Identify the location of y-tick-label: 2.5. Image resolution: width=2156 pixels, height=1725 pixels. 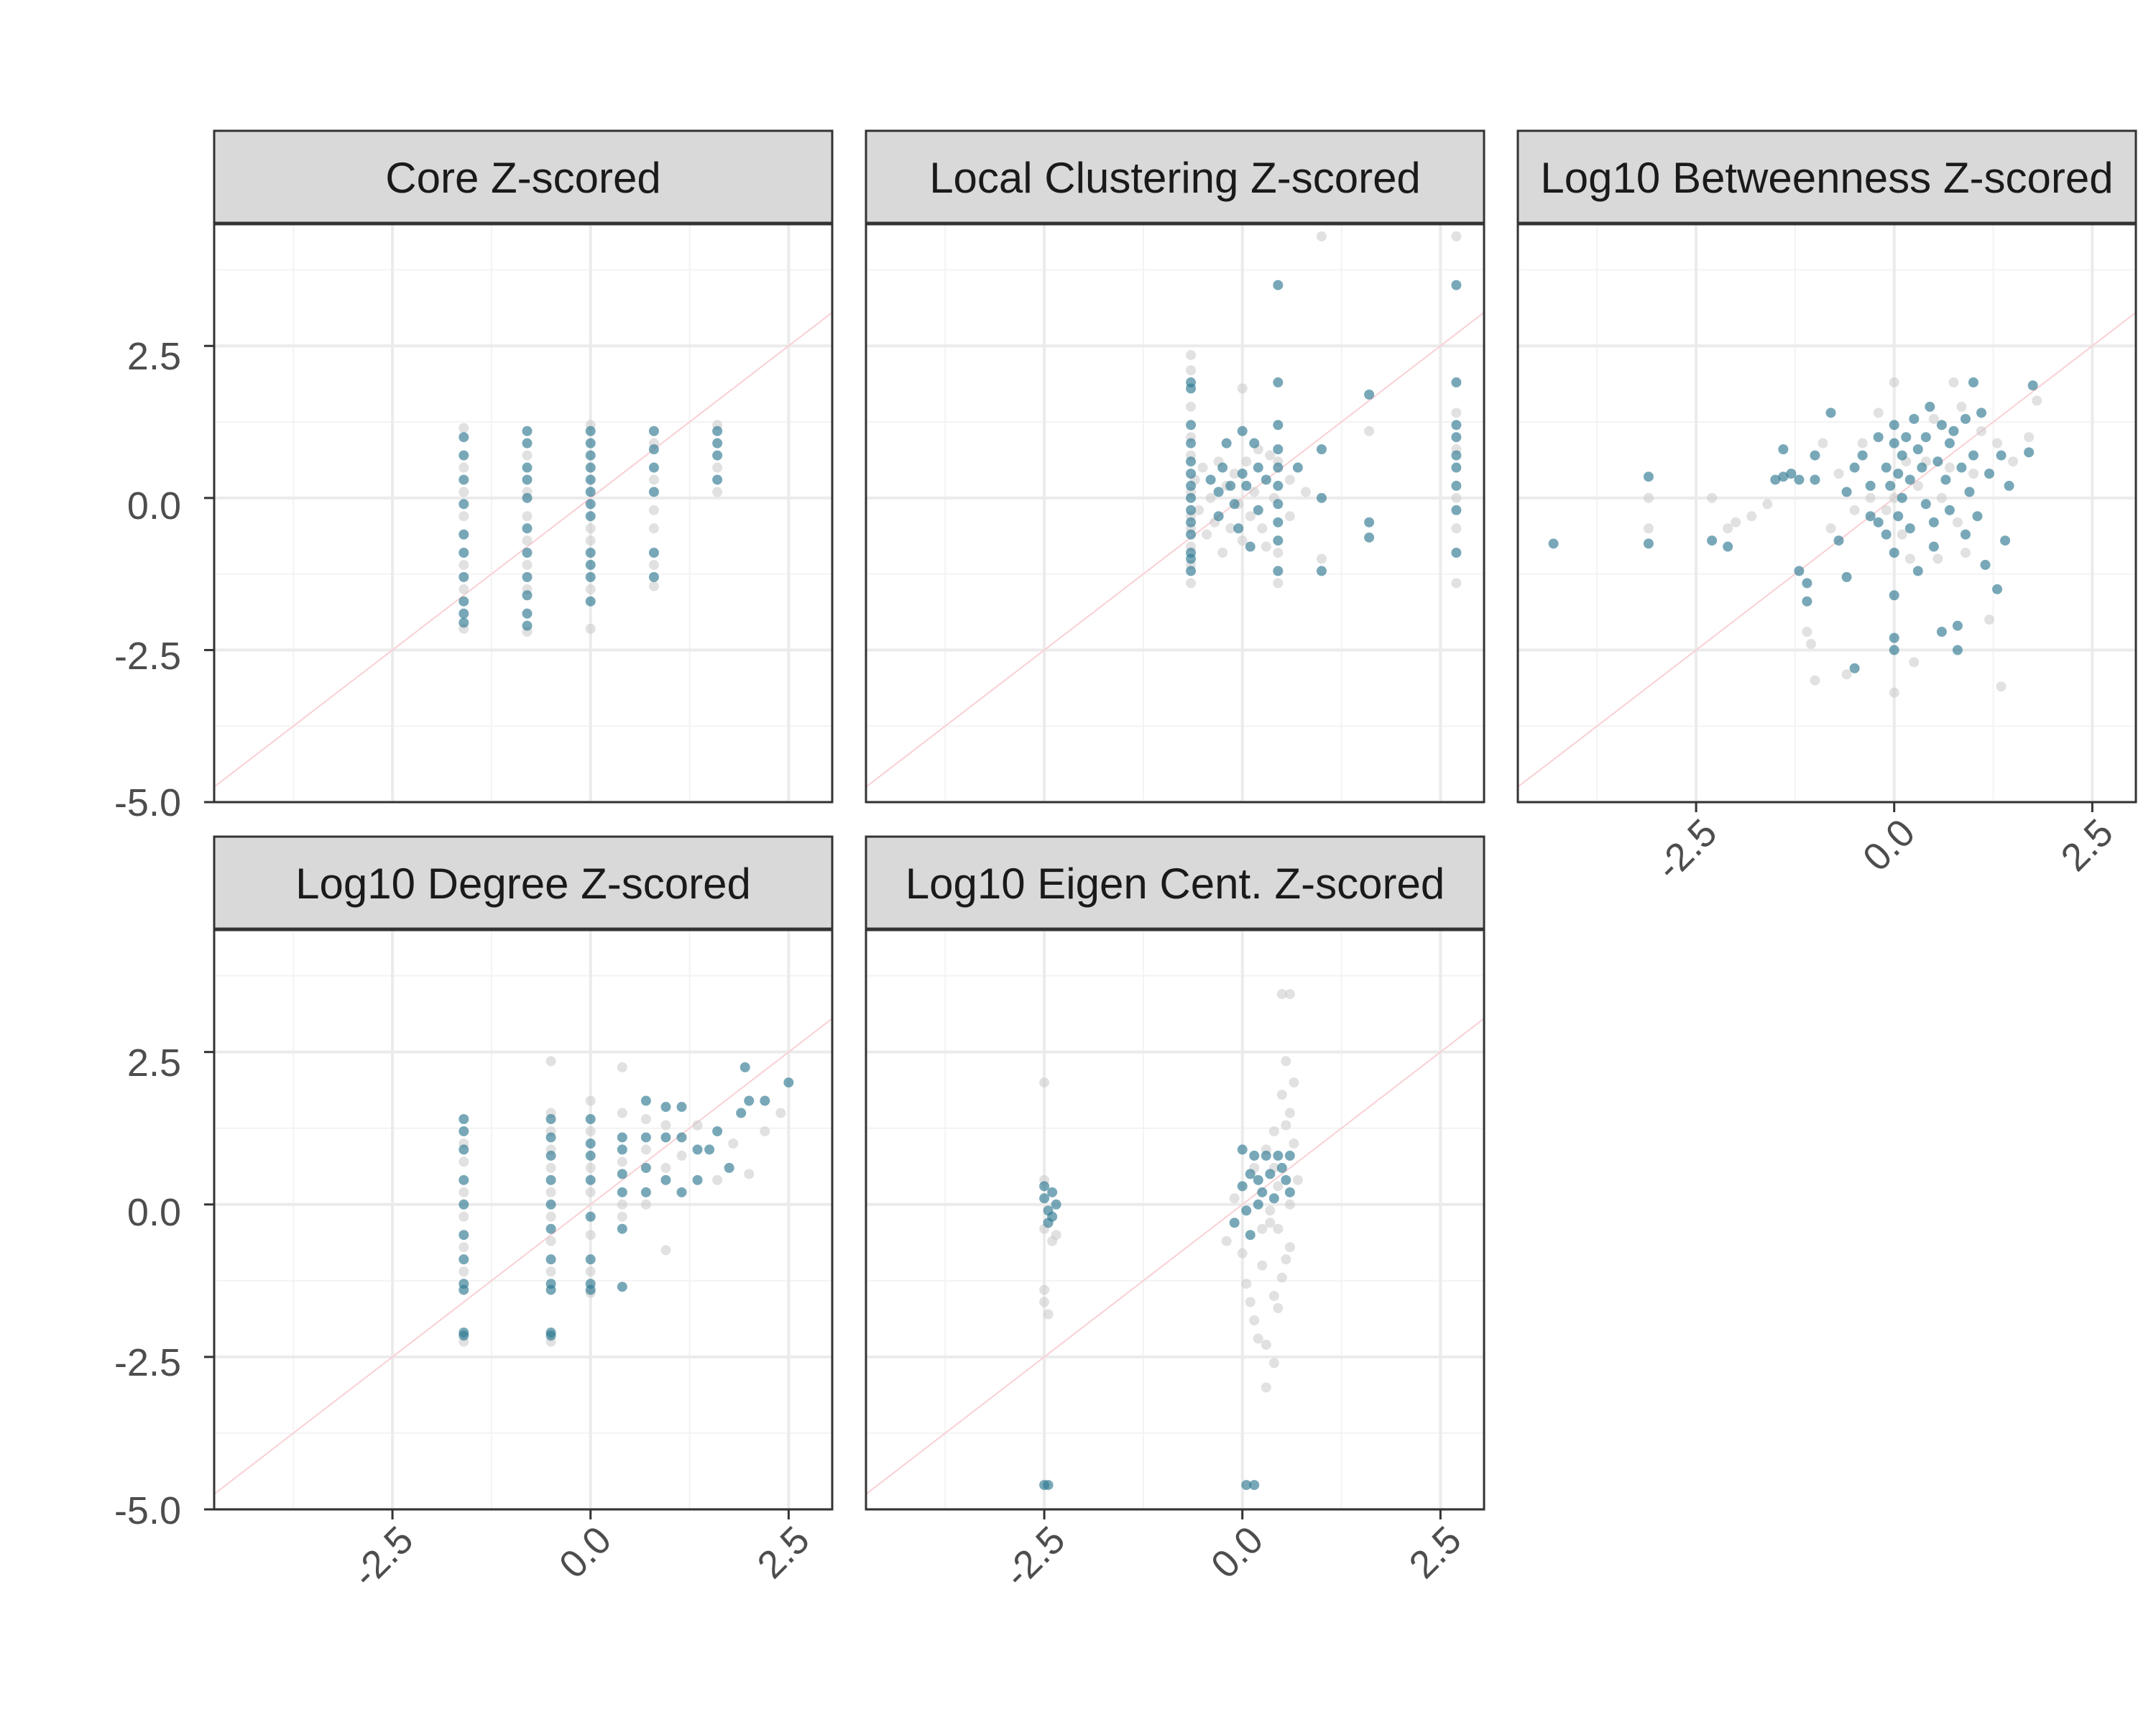
(154, 1063).